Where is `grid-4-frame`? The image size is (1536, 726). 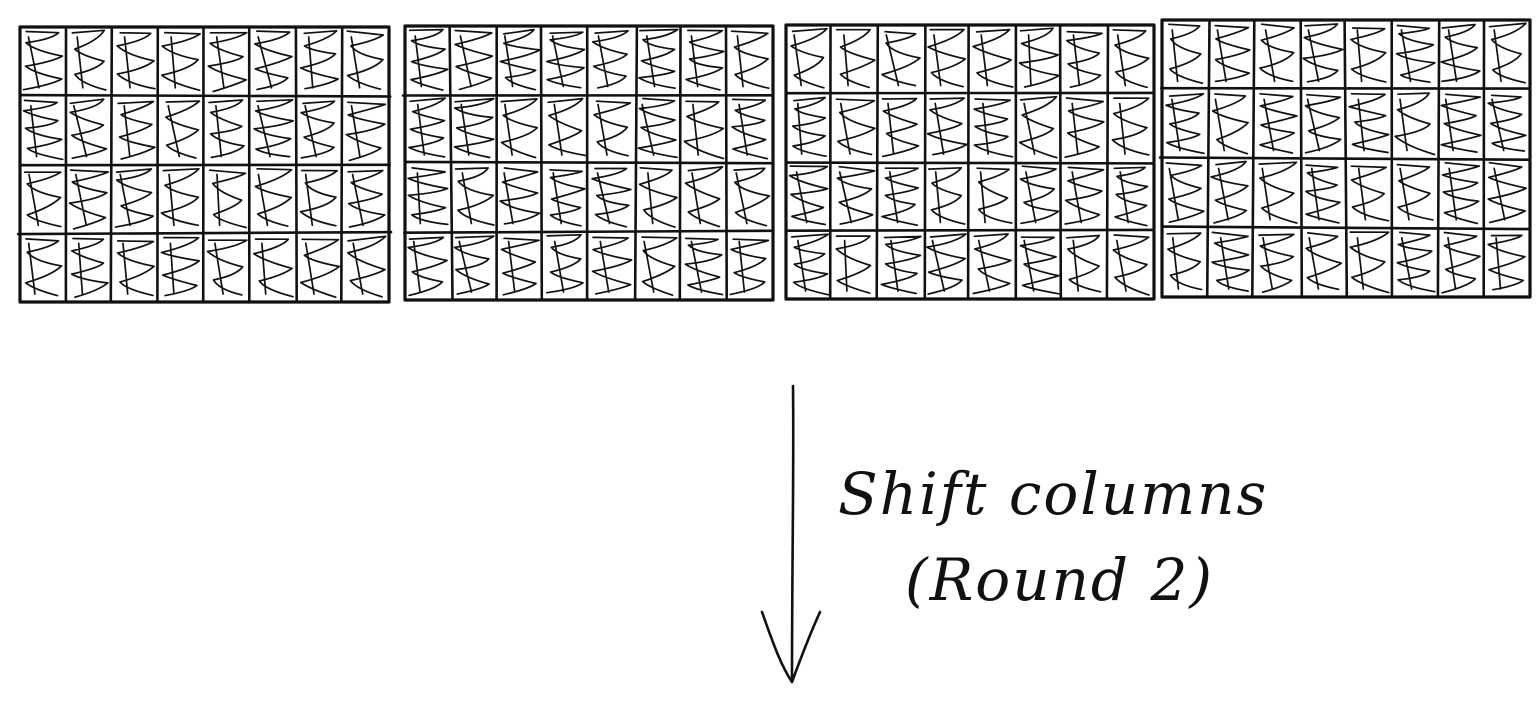
grid-4-frame is located at coordinates (1346, 158).